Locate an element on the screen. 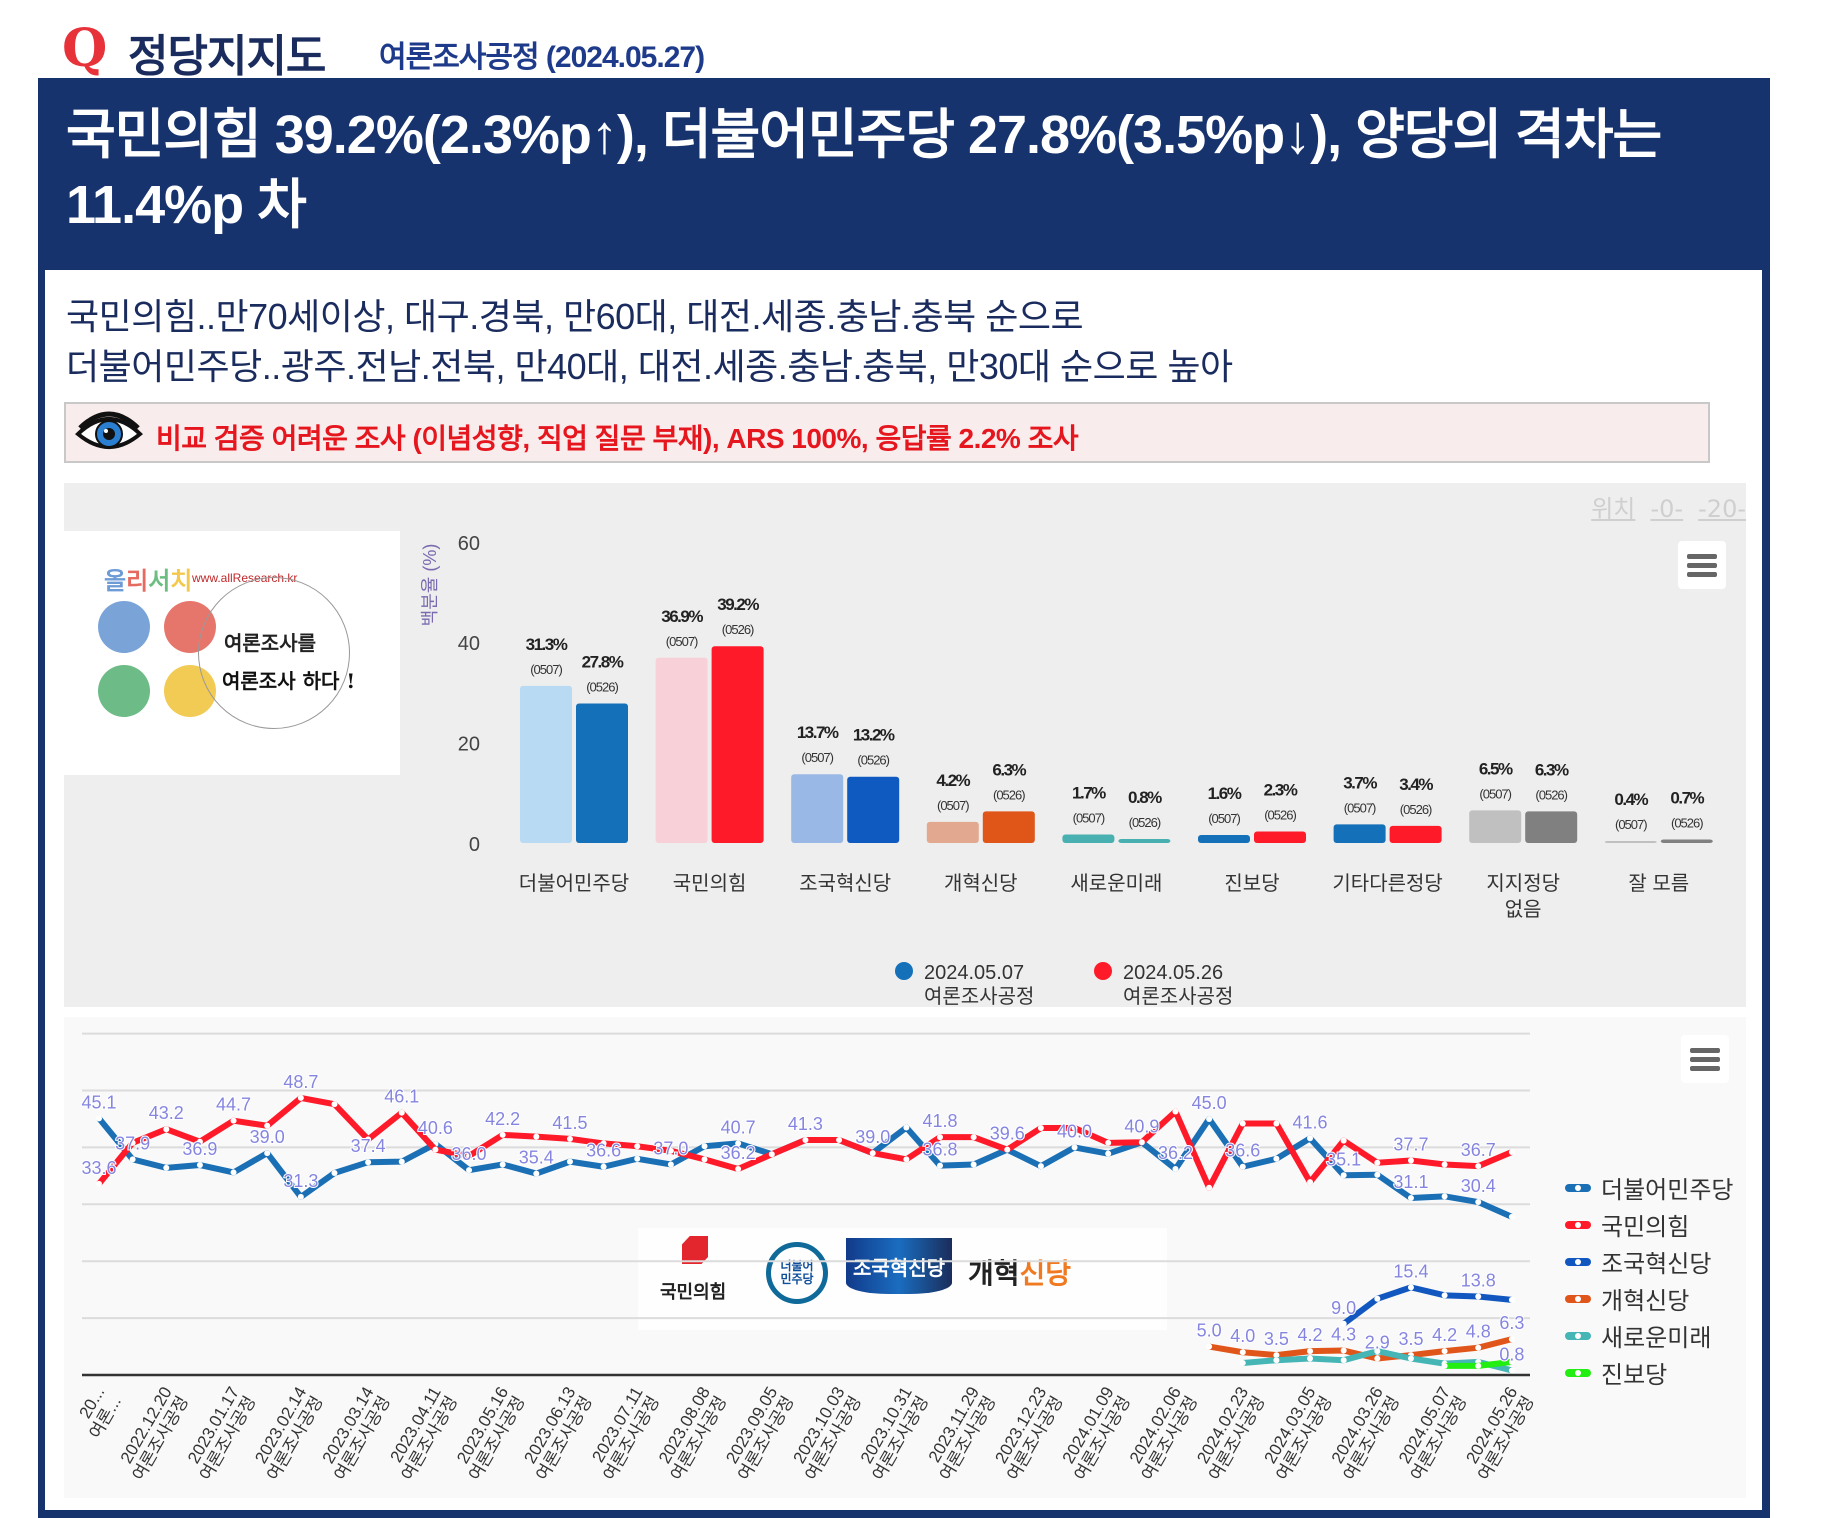 Image resolution: width=1828 pixels, height=1518 pixels. position-20-link: -20- is located at coordinates (1722, 509).